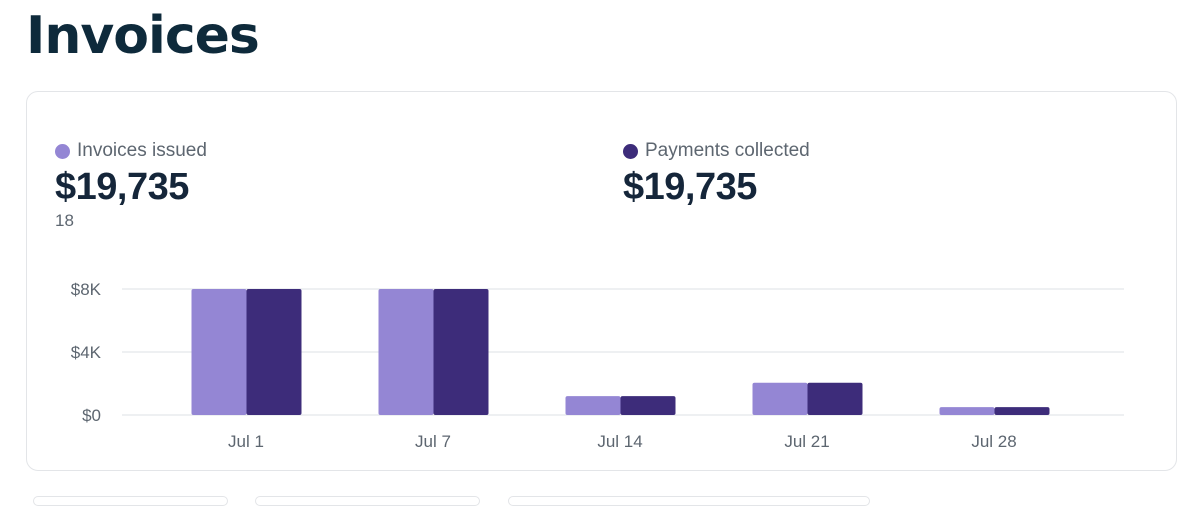  I want to click on x-tick-label: Jul 21, so click(806, 441).